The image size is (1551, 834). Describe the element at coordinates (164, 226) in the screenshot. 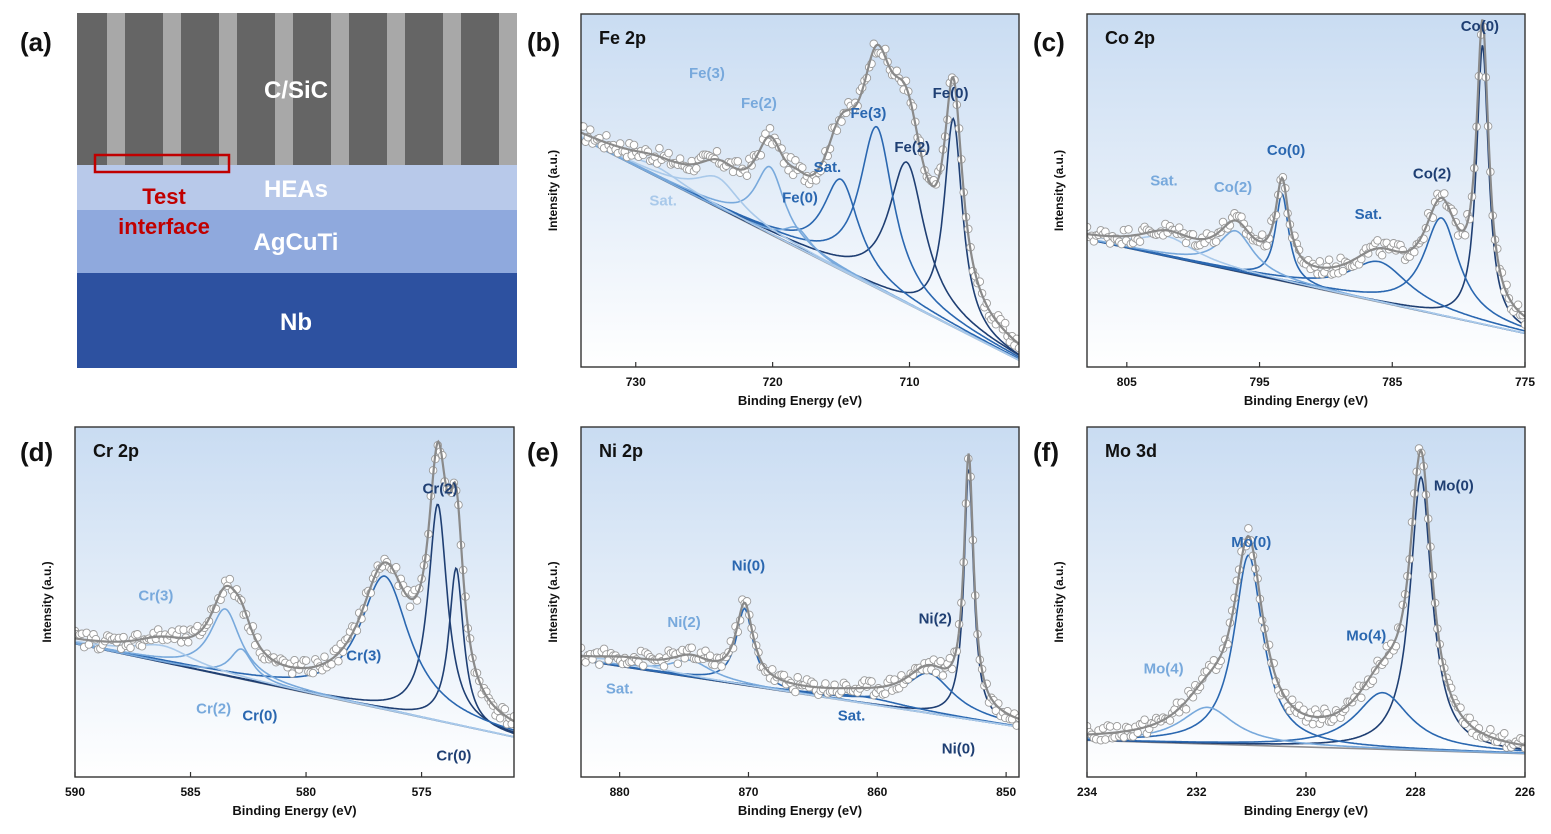

I see `test-label-line2: interface` at that location.